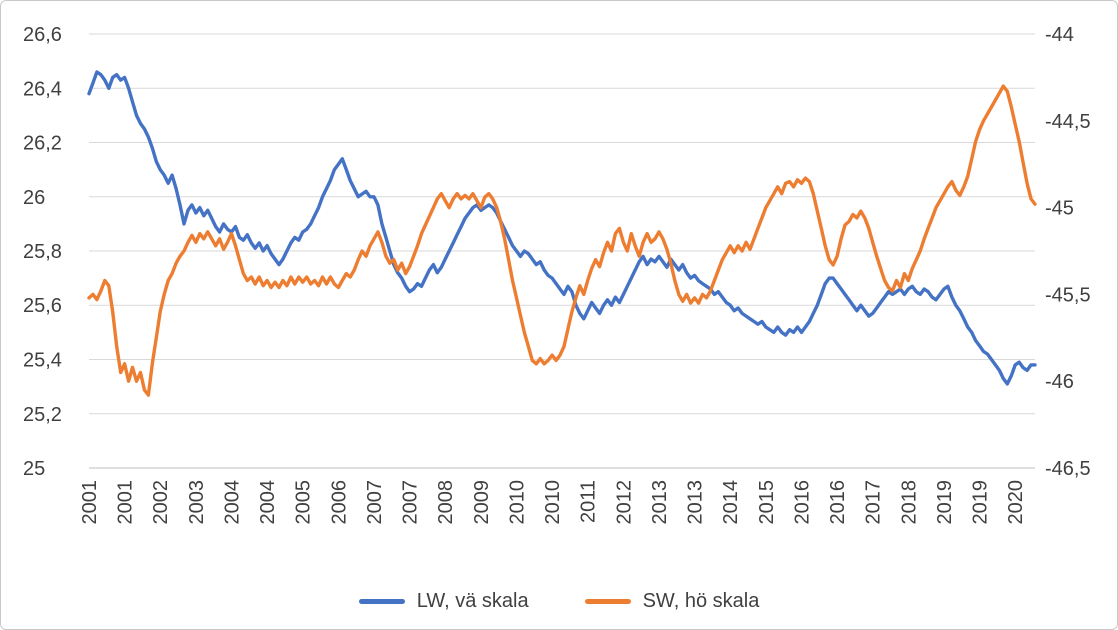 This screenshot has height=630, width=1118. I want to click on left-axis-tick-label: 25,4, so click(42, 361).